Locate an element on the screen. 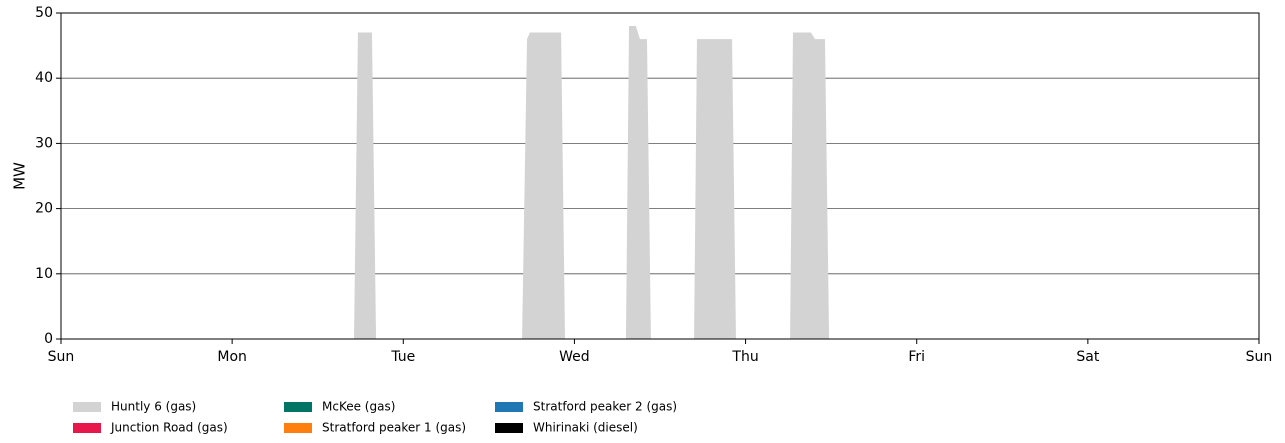 This screenshot has width=1285, height=443. x-tick-label: Sat is located at coordinates (1087, 357).